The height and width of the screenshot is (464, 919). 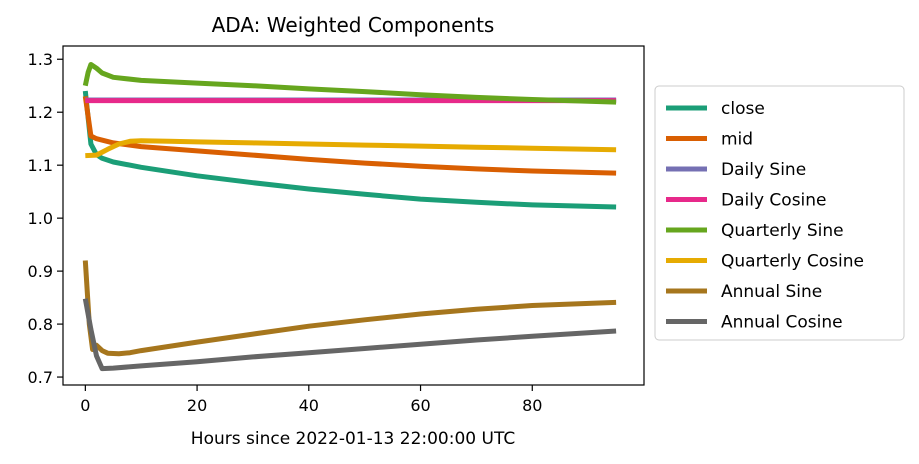 I want to click on y-tick-label: 1.0, so click(x=40, y=218).